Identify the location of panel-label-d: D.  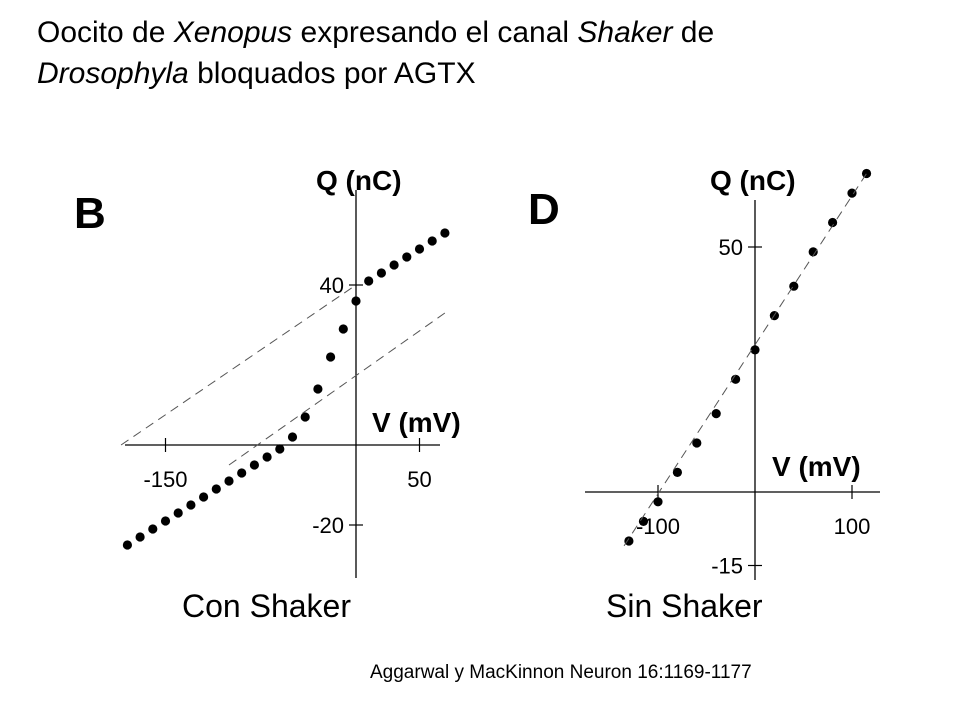
(544, 209).